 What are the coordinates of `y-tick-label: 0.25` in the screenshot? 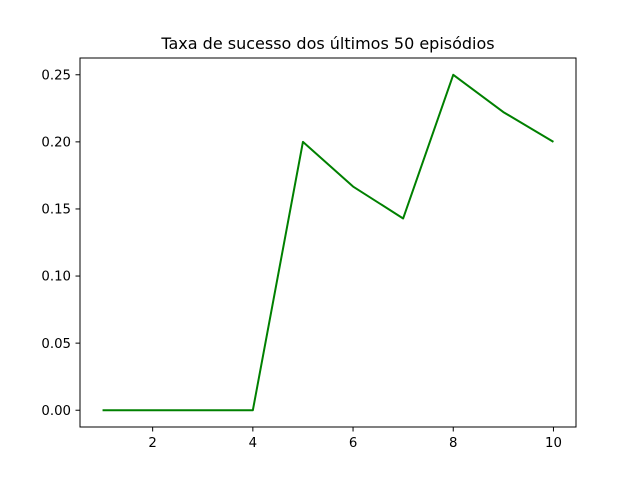 It's located at (56, 75).